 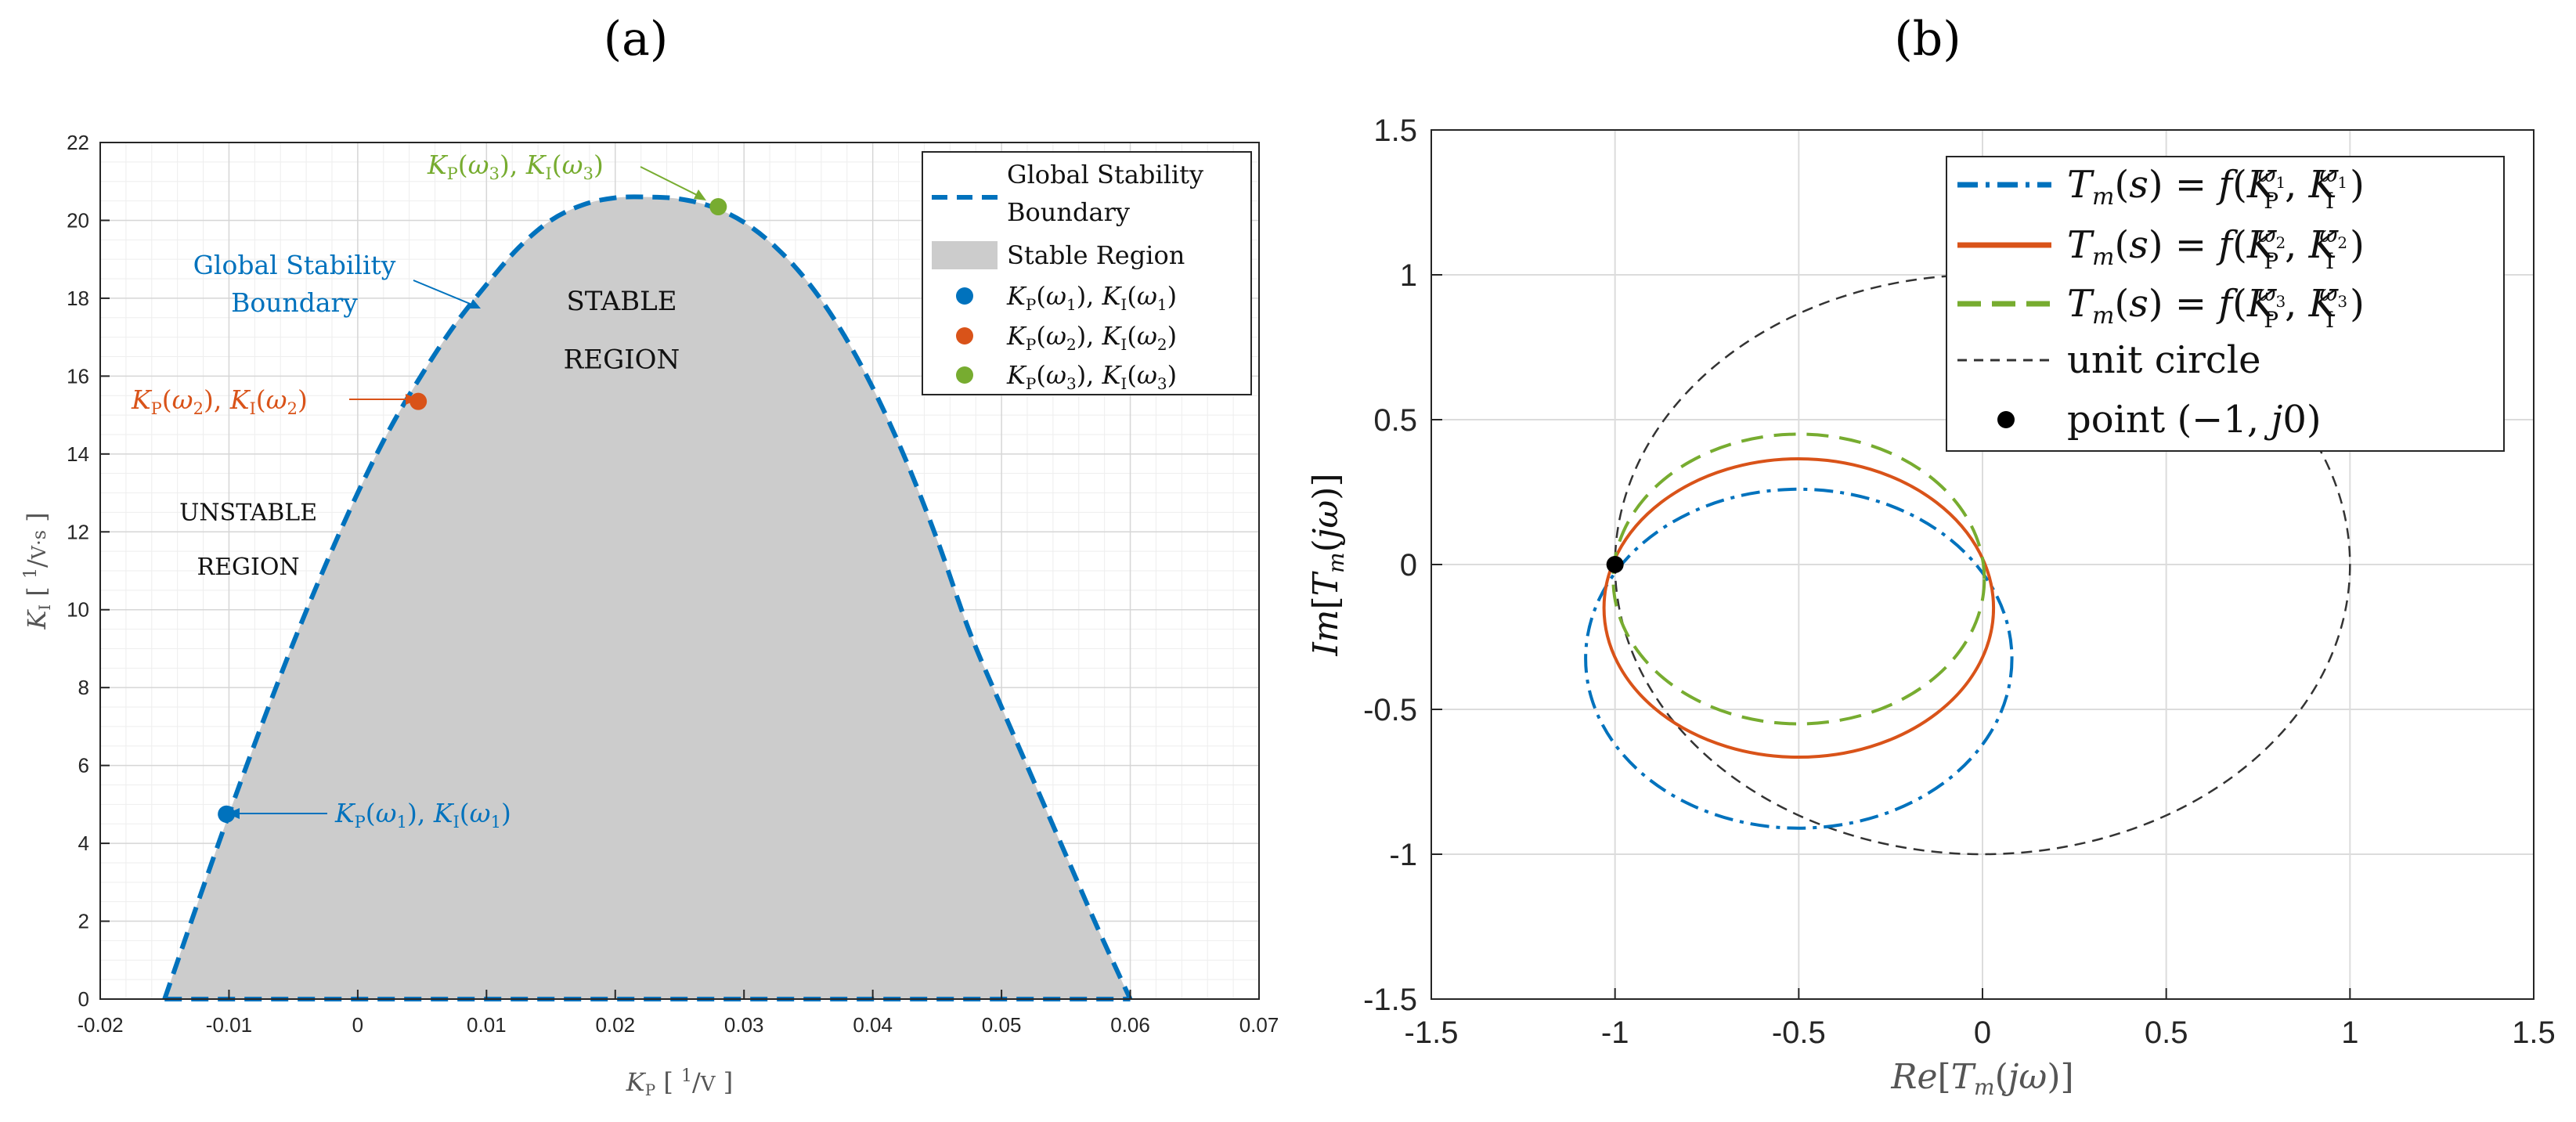 What do you see at coordinates (1091, 376) in the screenshot?
I see `legend-point3-label: KP(ω3), KI(ω3)` at bounding box center [1091, 376].